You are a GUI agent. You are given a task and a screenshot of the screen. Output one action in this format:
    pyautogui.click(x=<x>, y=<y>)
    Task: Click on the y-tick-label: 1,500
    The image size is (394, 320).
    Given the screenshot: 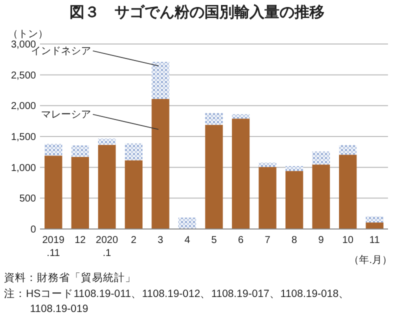 What is the action you would take?
    pyautogui.click(x=23, y=137)
    